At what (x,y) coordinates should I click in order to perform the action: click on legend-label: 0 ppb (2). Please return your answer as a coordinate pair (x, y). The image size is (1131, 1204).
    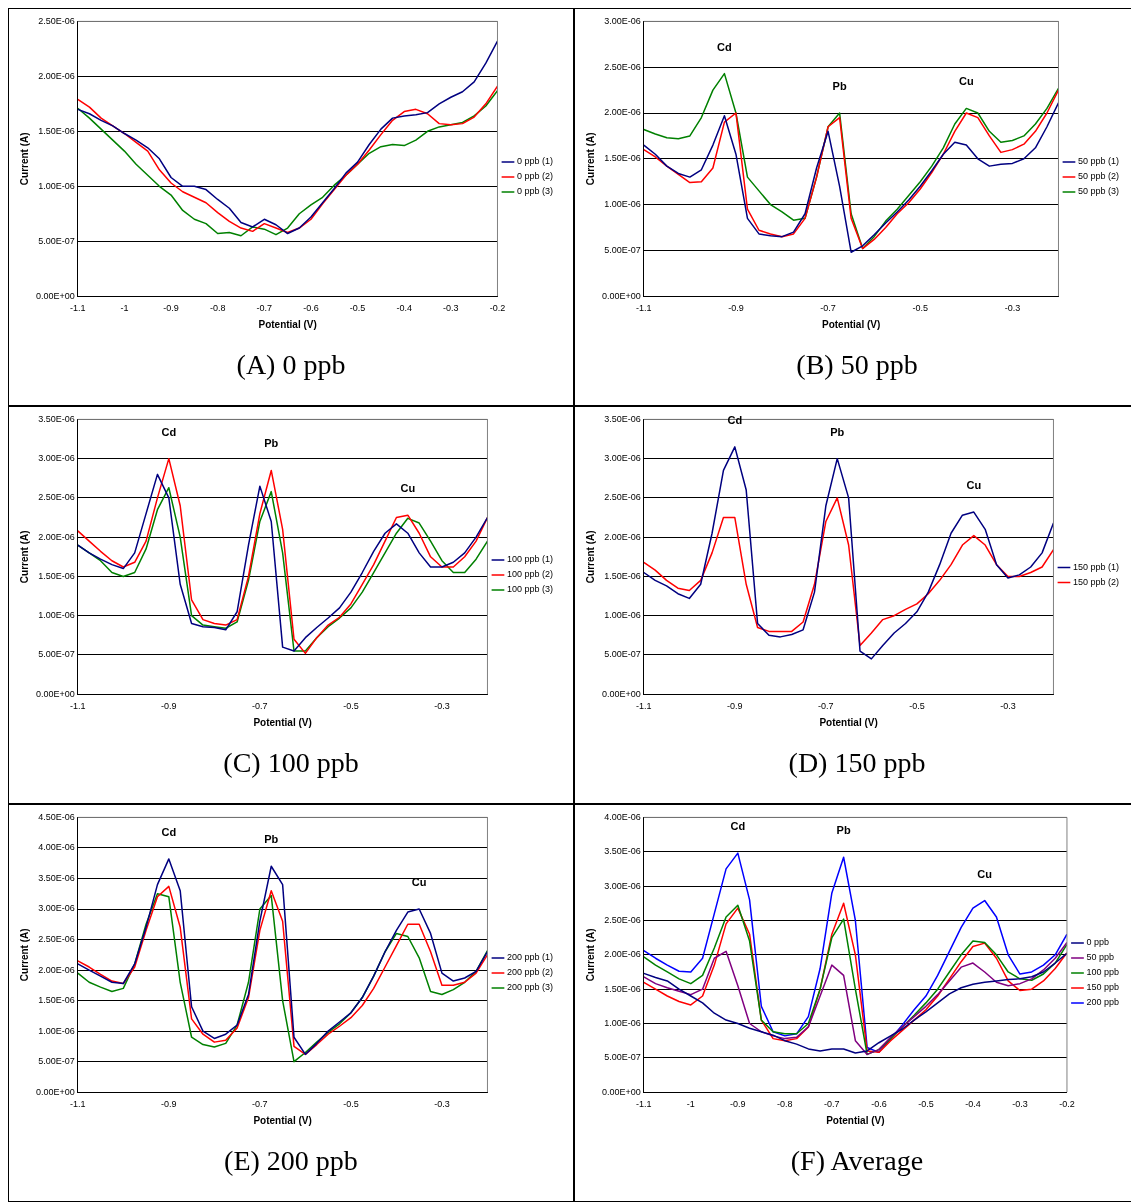
    Looking at the image, I should click on (535, 176).